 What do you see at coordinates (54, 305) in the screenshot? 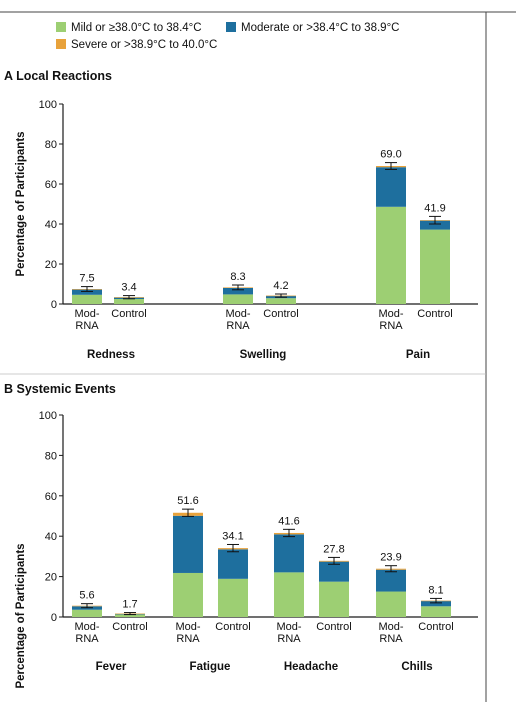
I see `panel-a-ytick-label: 0` at bounding box center [54, 305].